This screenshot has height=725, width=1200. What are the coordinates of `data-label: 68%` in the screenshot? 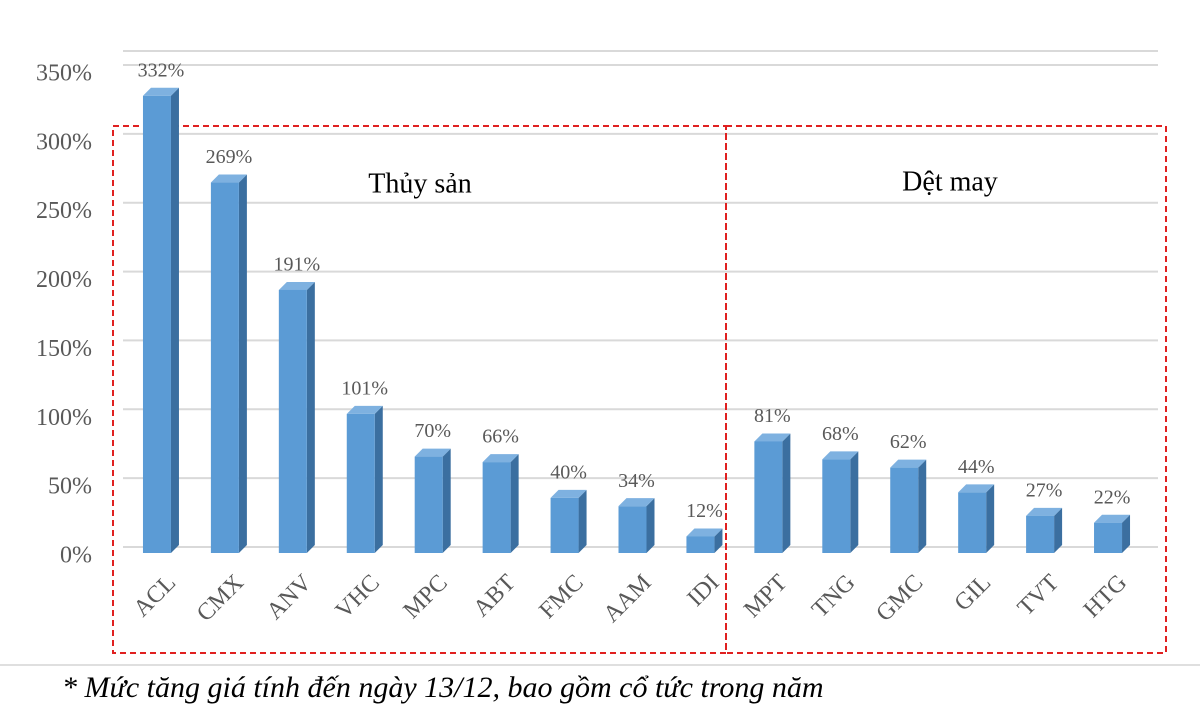 It's located at (840, 434).